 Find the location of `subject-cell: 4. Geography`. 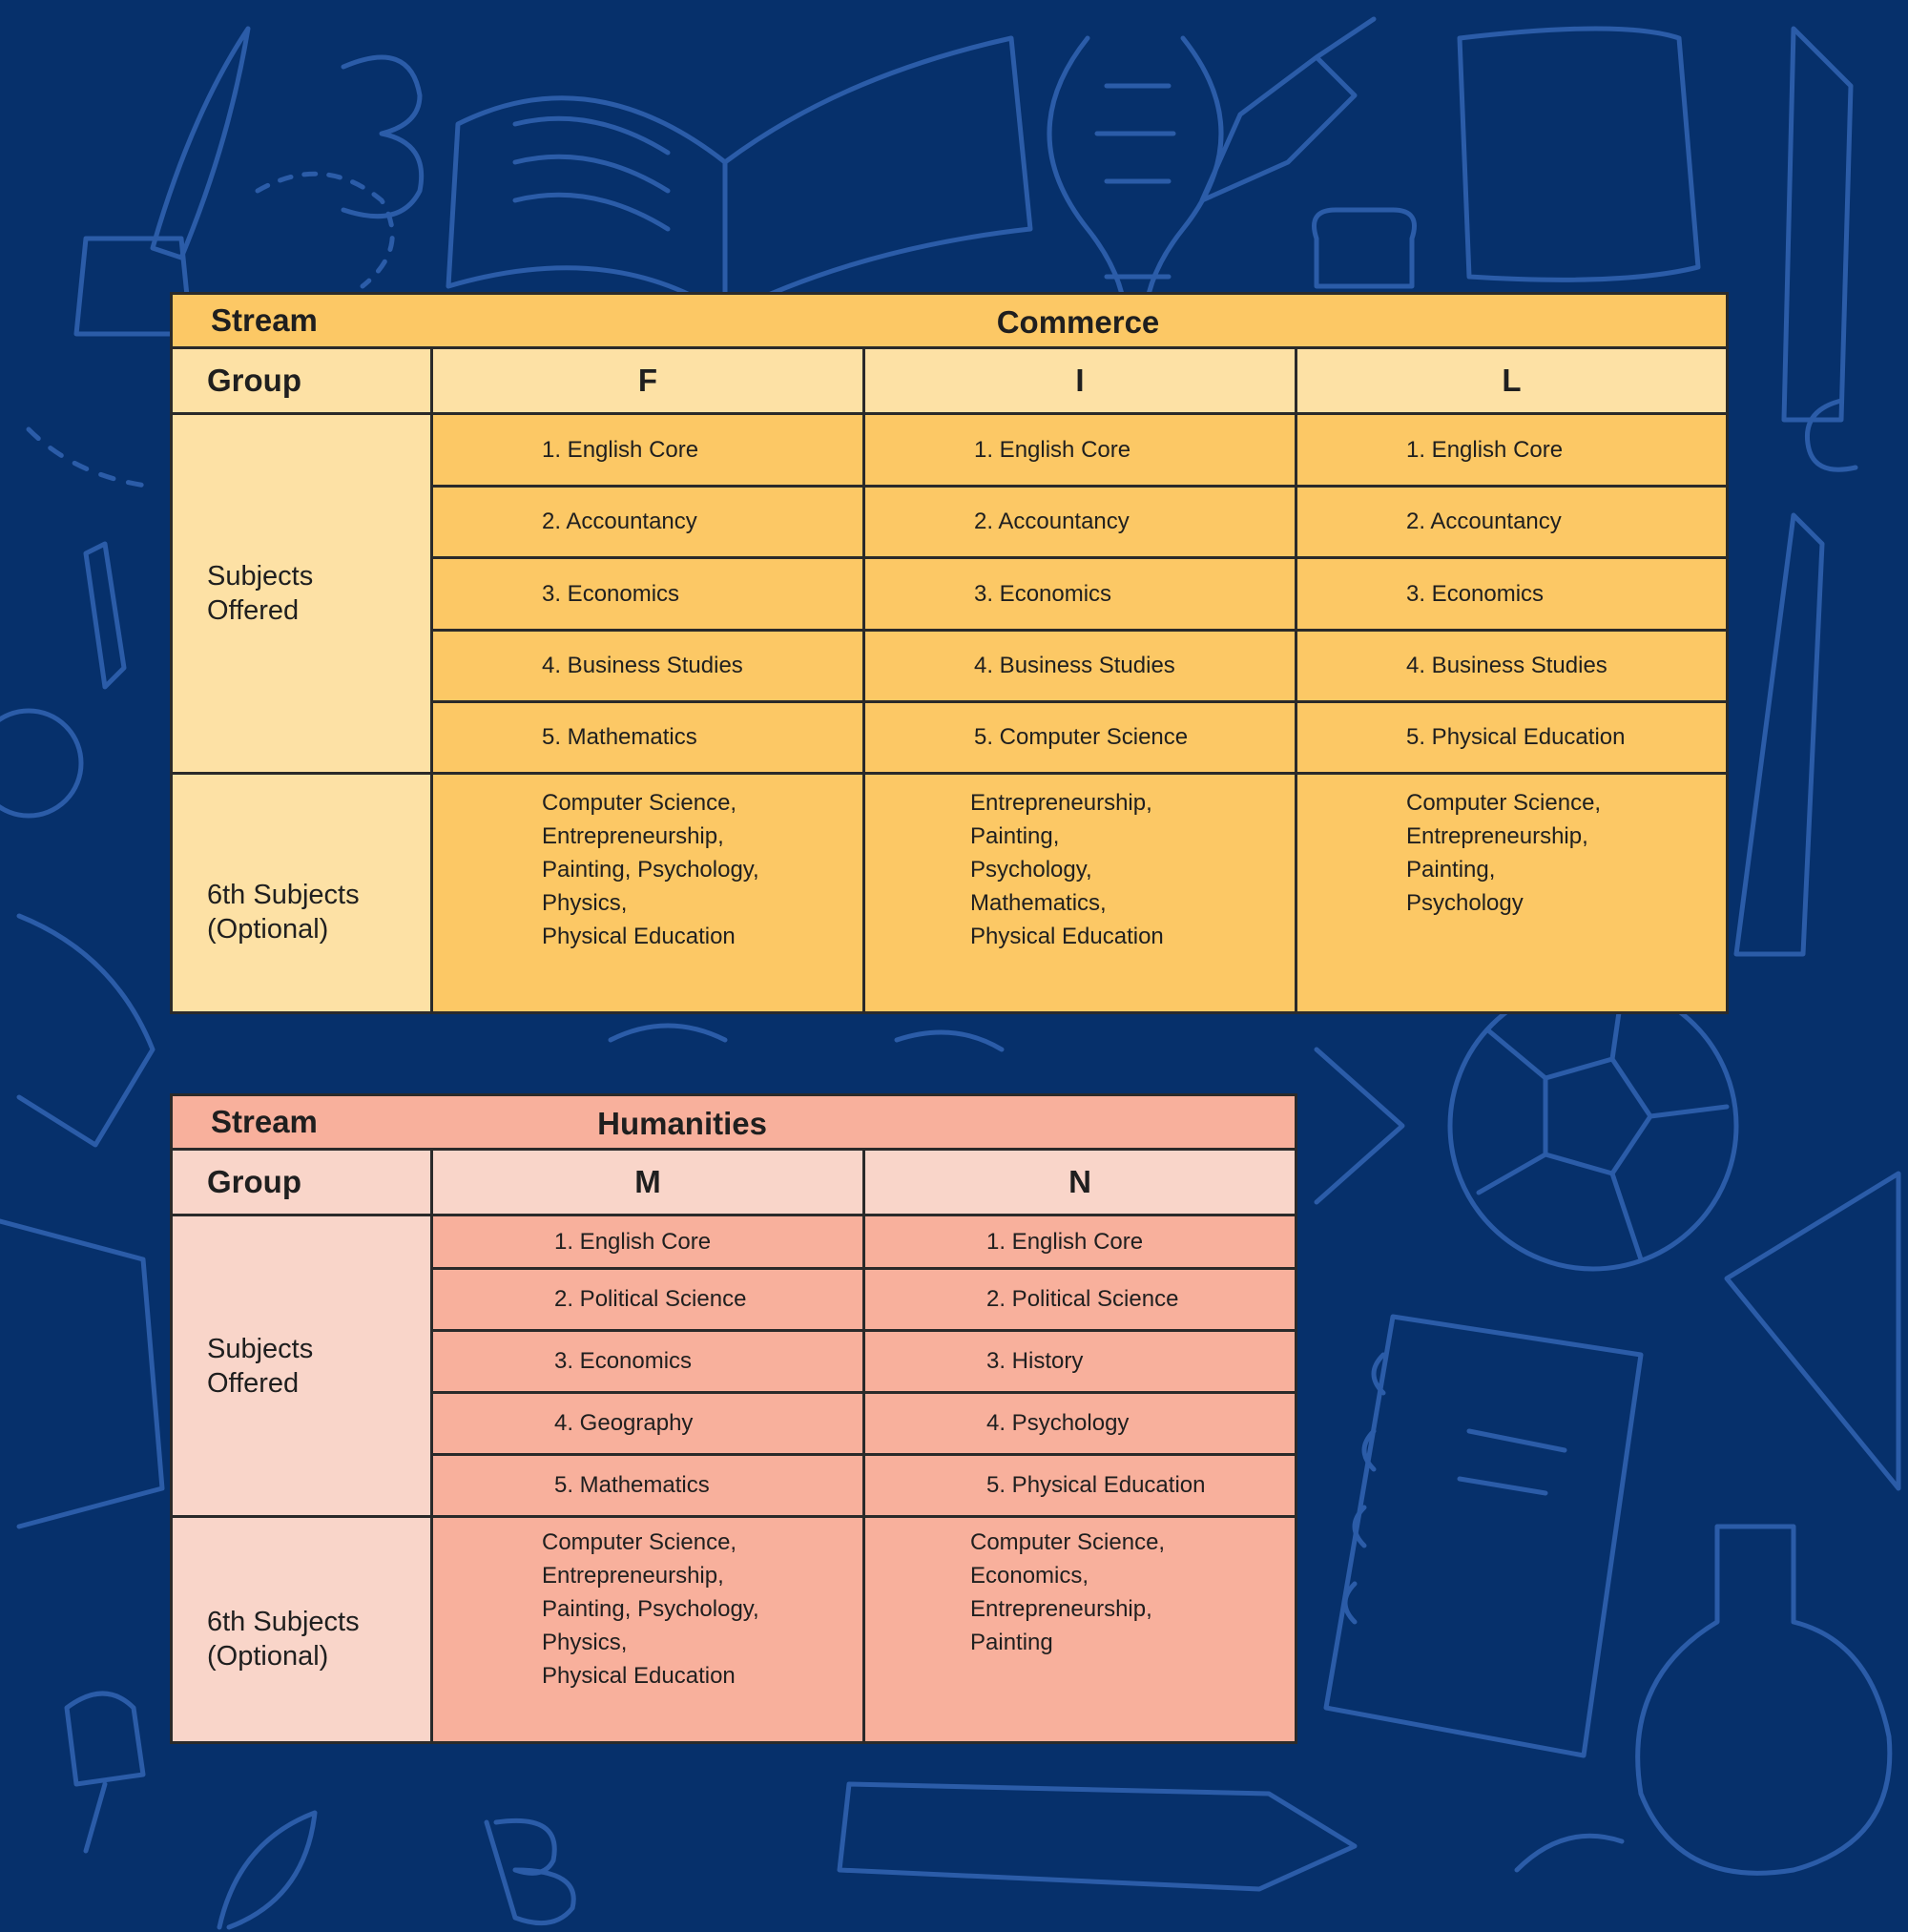

subject-cell: 4. Geography is located at coordinates (649, 1425).